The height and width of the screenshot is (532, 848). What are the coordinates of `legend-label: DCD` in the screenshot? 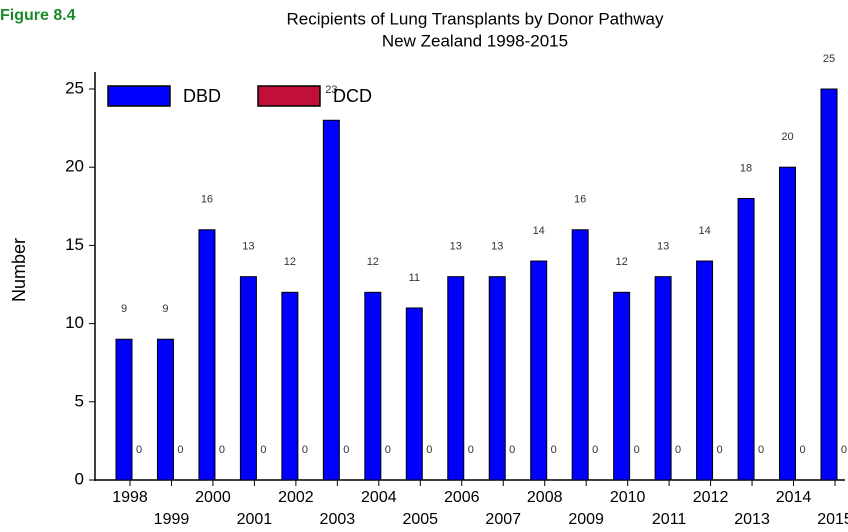 It's located at (352, 96).